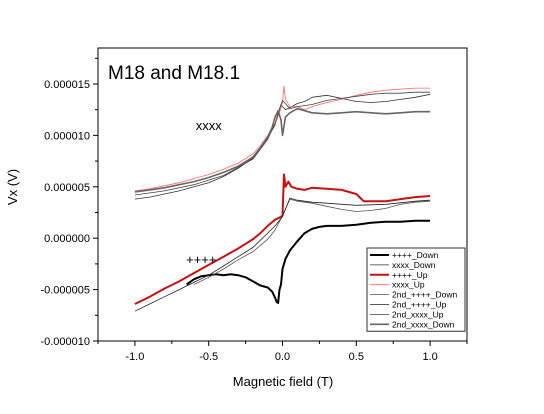 The width and height of the screenshot is (544, 414). What do you see at coordinates (414, 265) in the screenshot?
I see `legend-label: xxxx_Down` at bounding box center [414, 265].